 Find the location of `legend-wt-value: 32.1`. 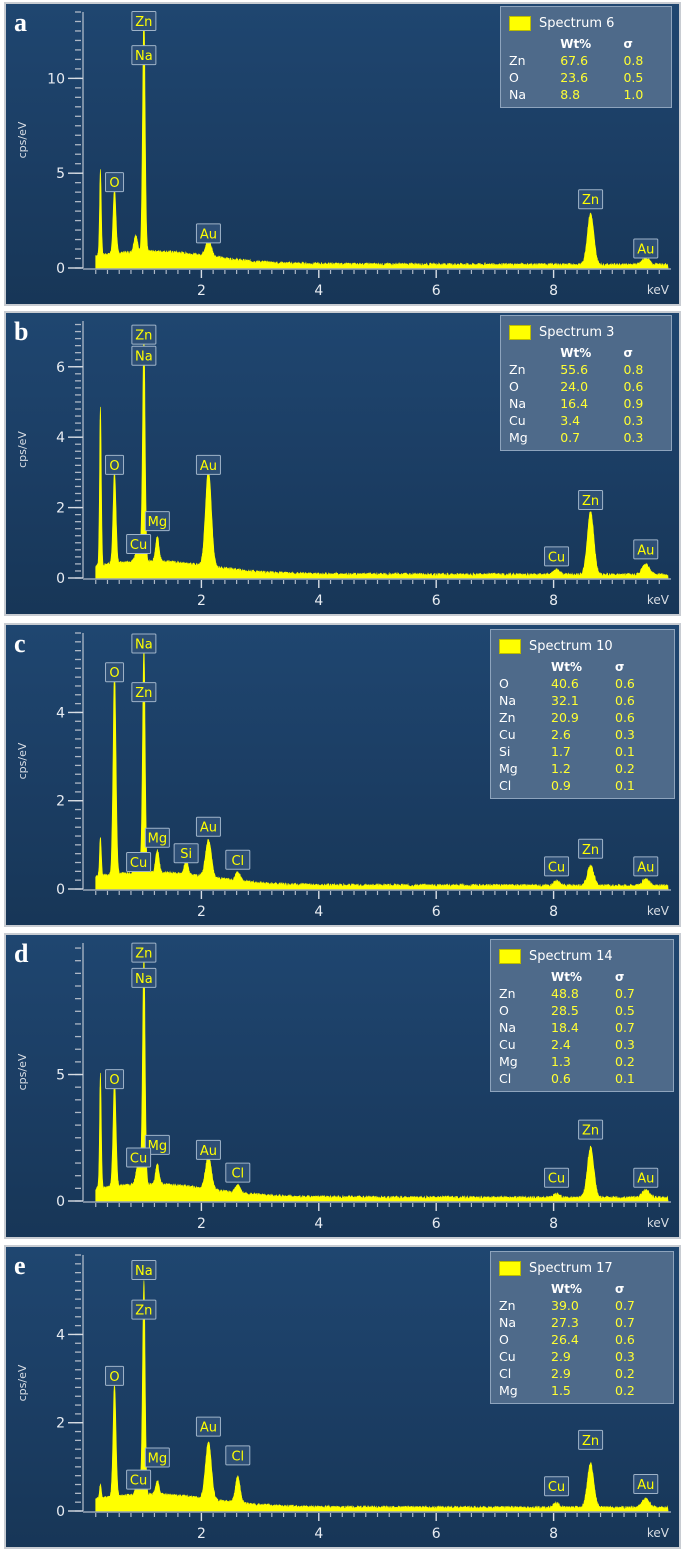

legend-wt-value: 32.1 is located at coordinates (565, 700).